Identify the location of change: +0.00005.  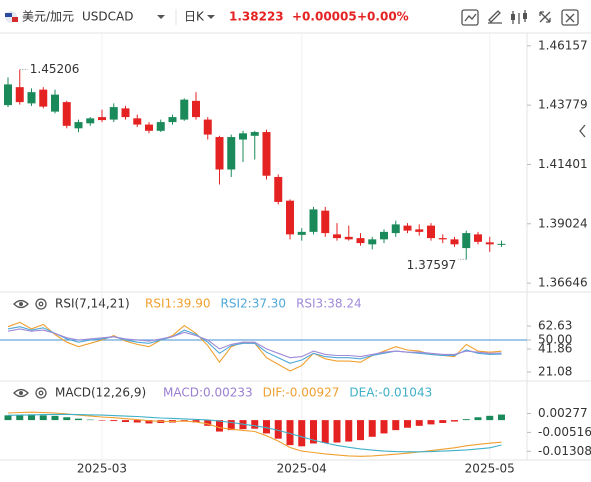
(324, 17).